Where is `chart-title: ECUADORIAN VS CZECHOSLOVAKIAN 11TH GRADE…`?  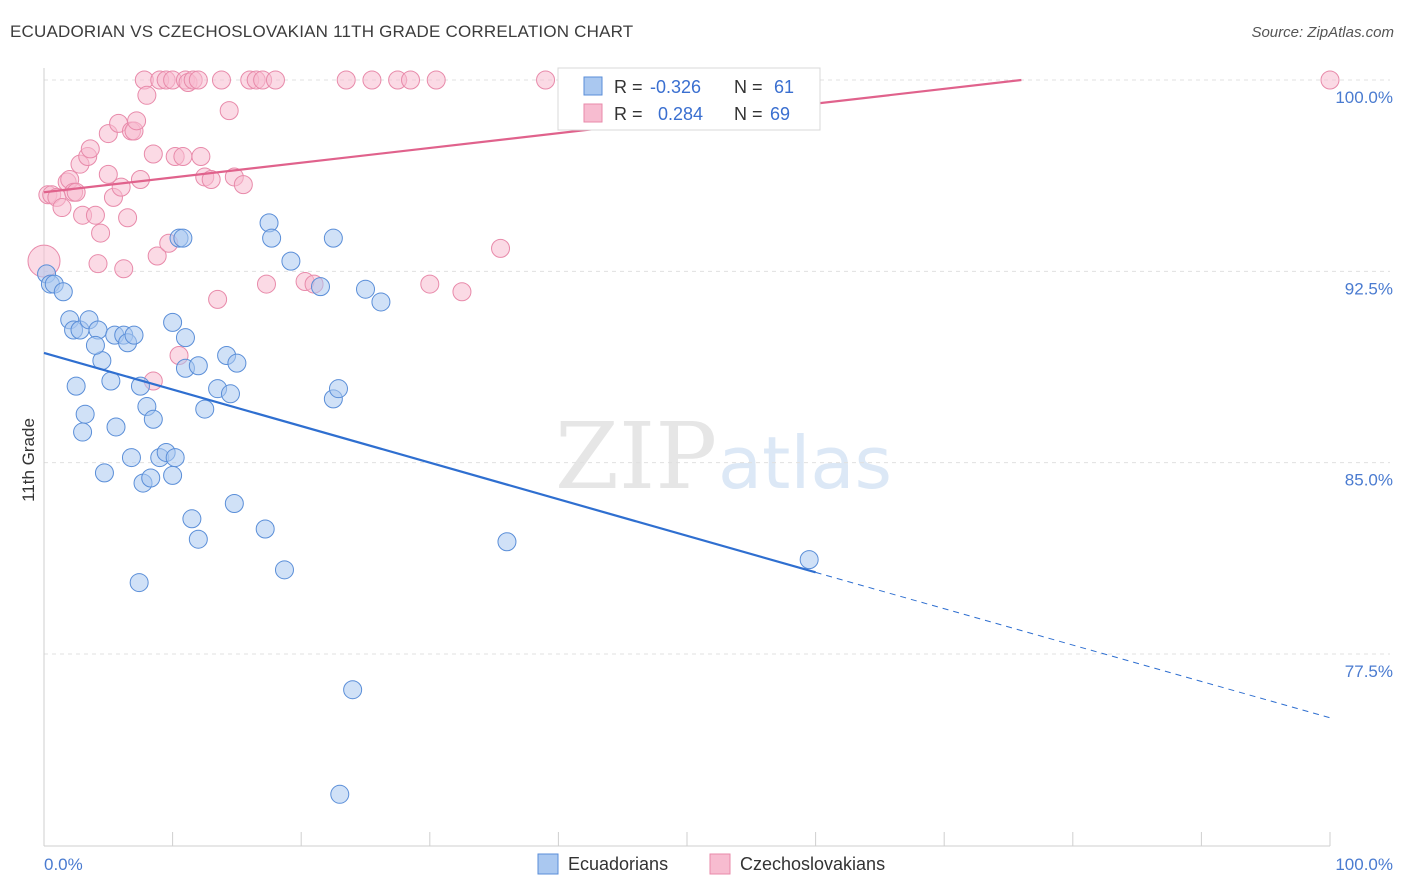 chart-title: ECUADORIAN VS CZECHOSLOVAKIAN 11TH GRADE… is located at coordinates (322, 31).